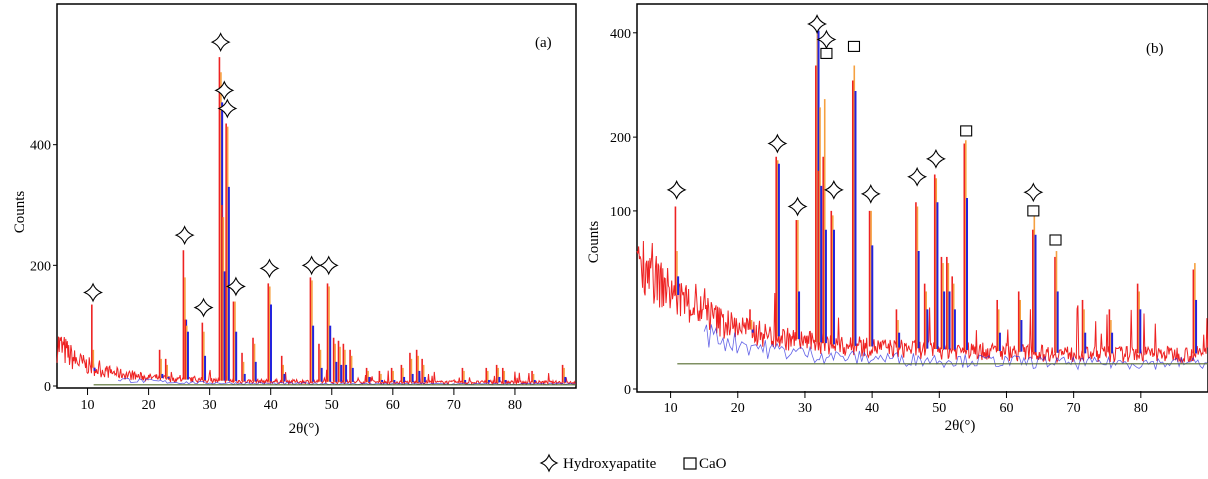 The width and height of the screenshot is (1208, 479). I want to click on legend: Hydroxyapatite CaO, so click(633, 463).